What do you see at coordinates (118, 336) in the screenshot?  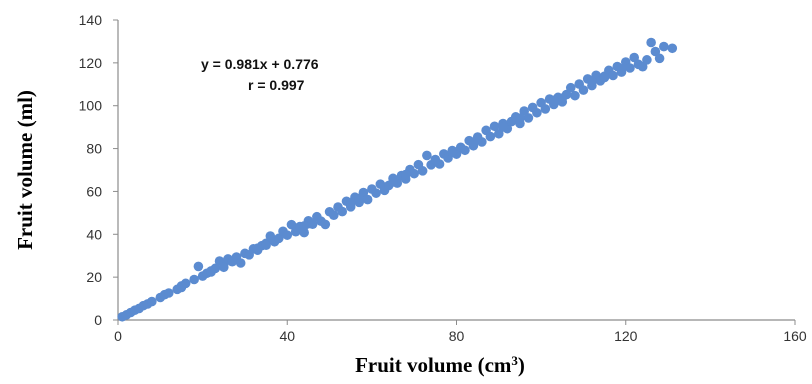 I see `x-tick-label: 0` at bounding box center [118, 336].